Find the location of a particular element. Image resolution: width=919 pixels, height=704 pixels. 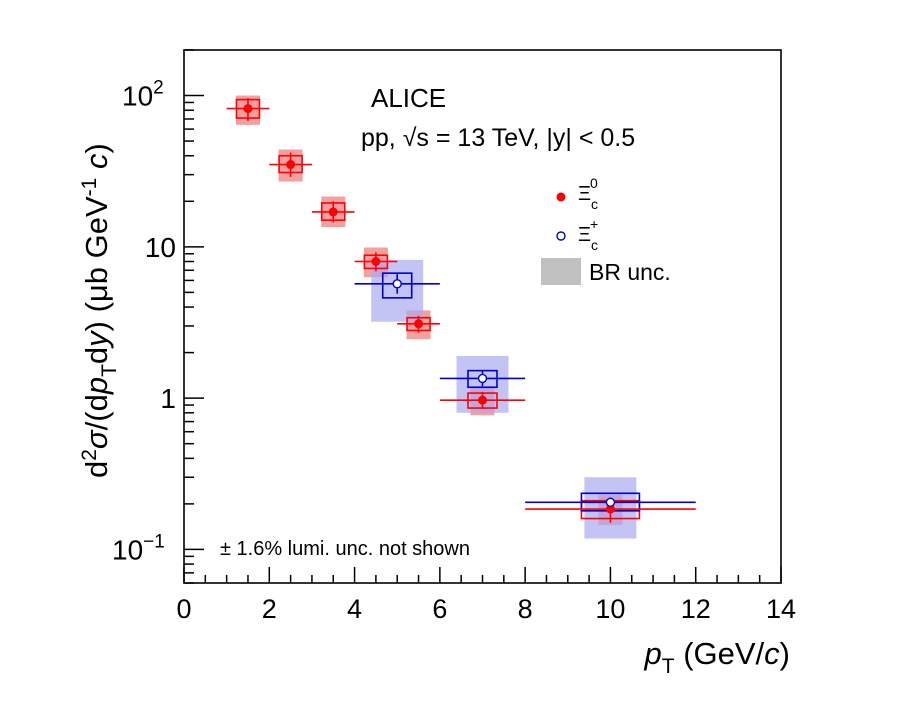

legend-marker-xic0 is located at coordinates (561, 197).